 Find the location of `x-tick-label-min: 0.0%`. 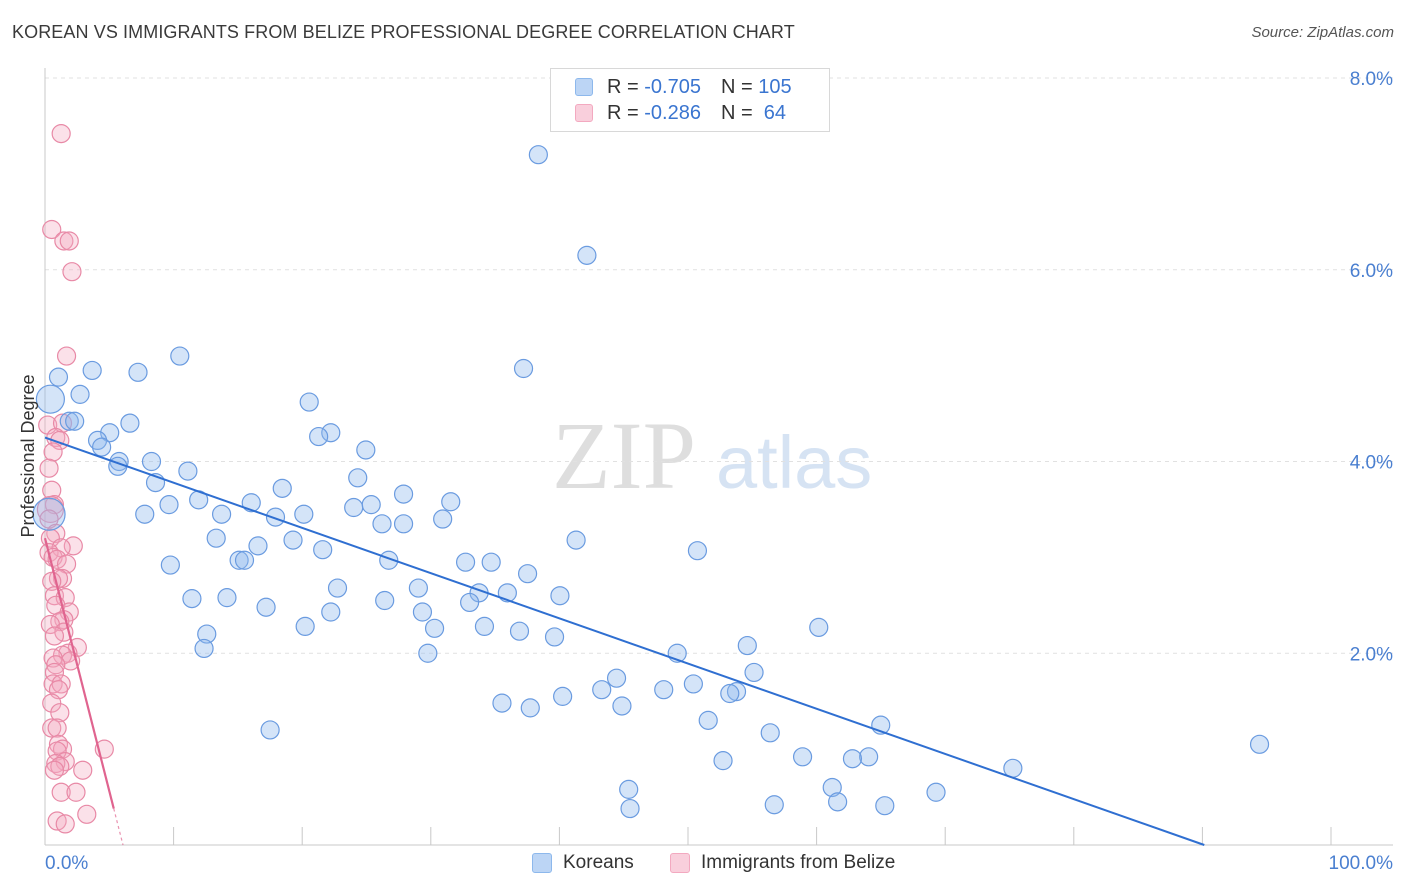

x-tick-label-min: 0.0% is located at coordinates (66, 863).